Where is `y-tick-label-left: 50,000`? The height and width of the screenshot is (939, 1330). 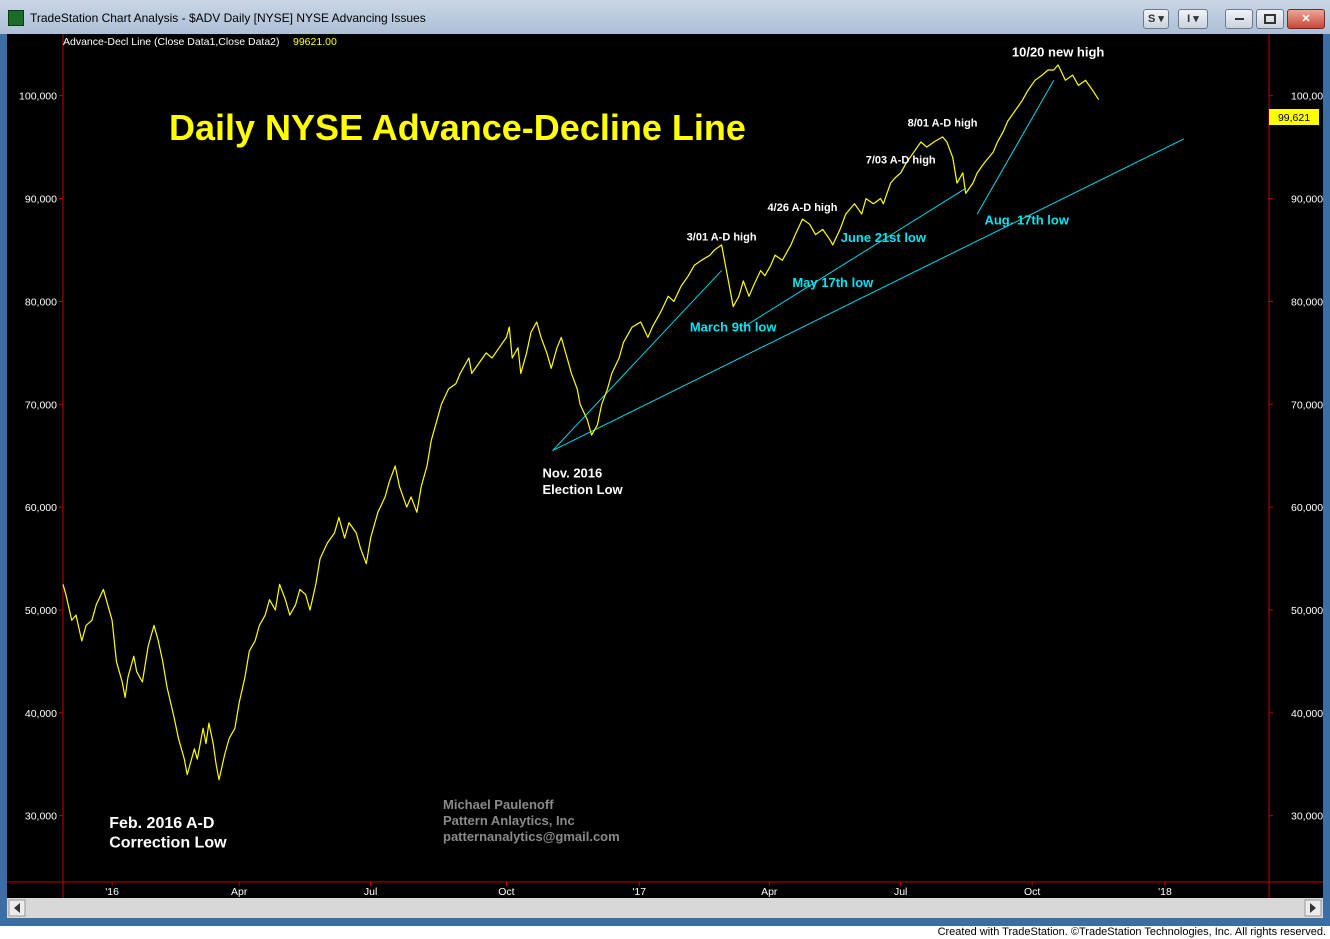 y-tick-label-left: 50,000 is located at coordinates (41, 611).